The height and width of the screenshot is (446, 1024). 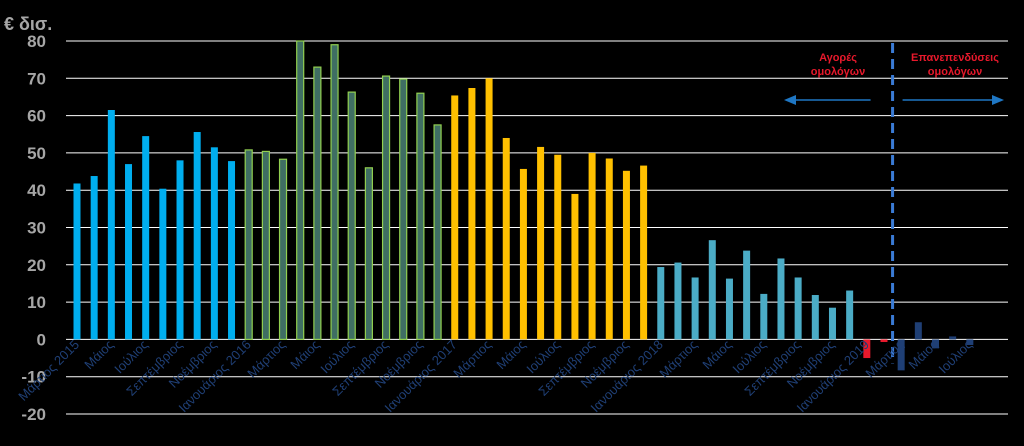 What do you see at coordinates (33, 414) in the screenshot?
I see `y-tick-label: -20` at bounding box center [33, 414].